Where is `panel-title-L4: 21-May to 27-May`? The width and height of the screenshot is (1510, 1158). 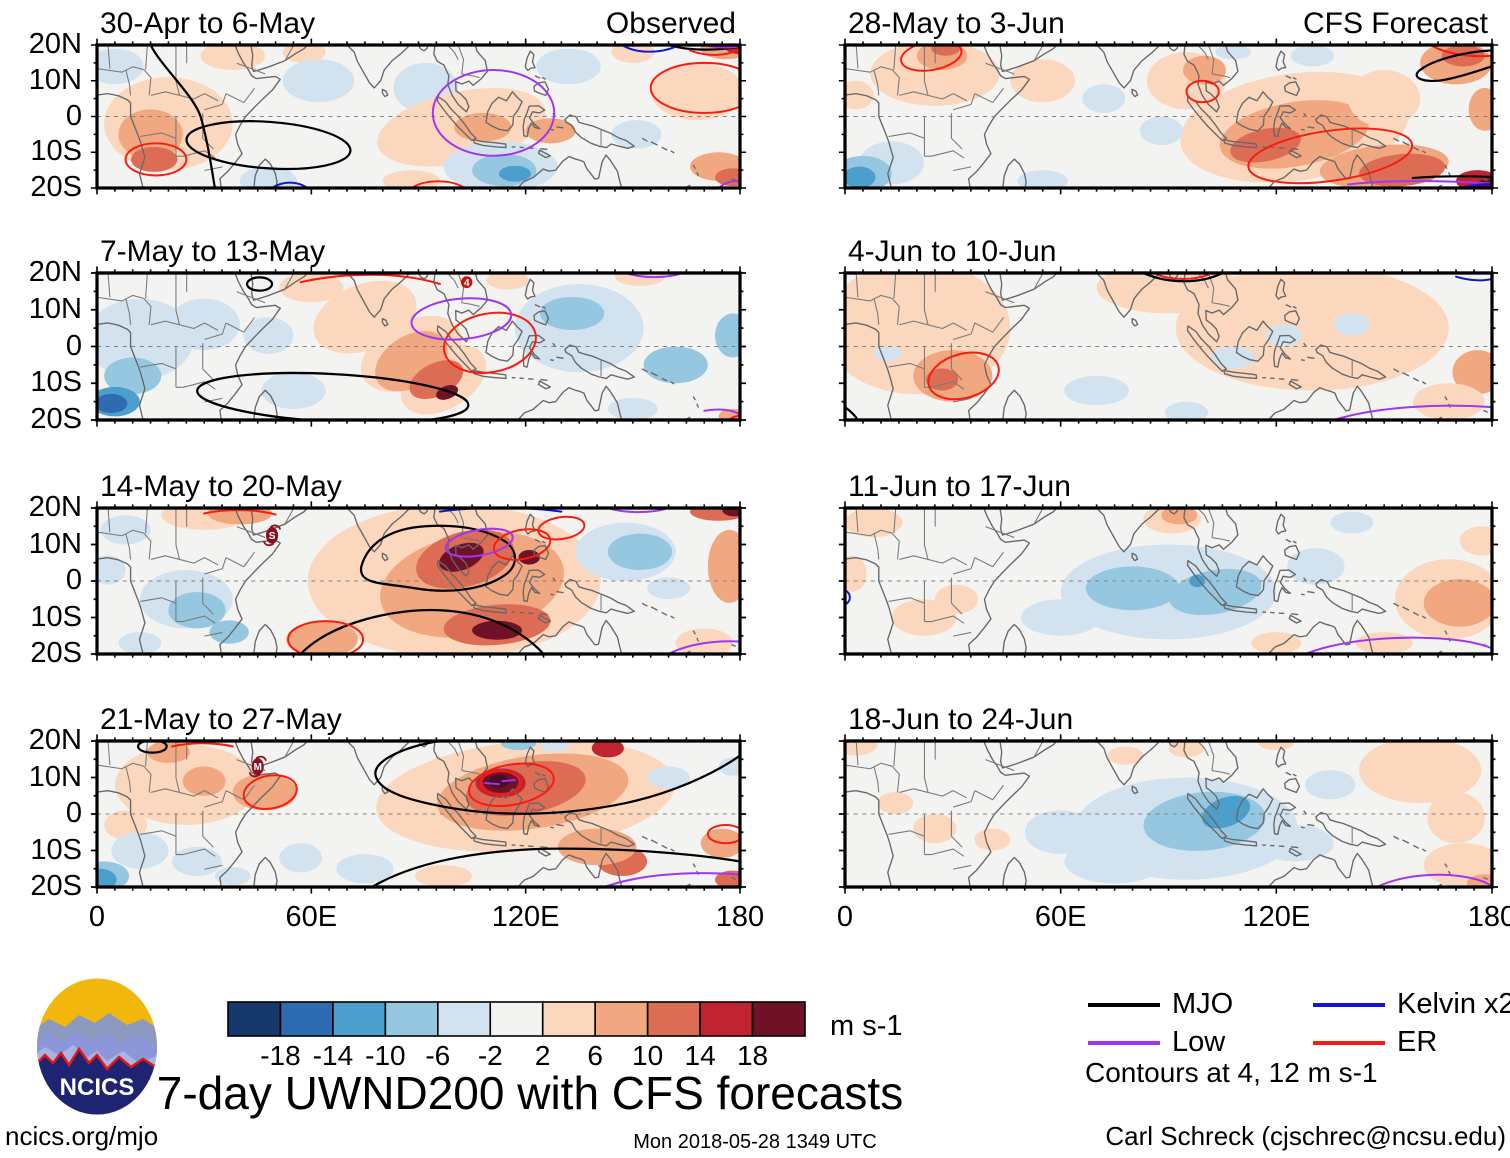
panel-title-L4: 21-May to 27-May is located at coordinates (221, 719).